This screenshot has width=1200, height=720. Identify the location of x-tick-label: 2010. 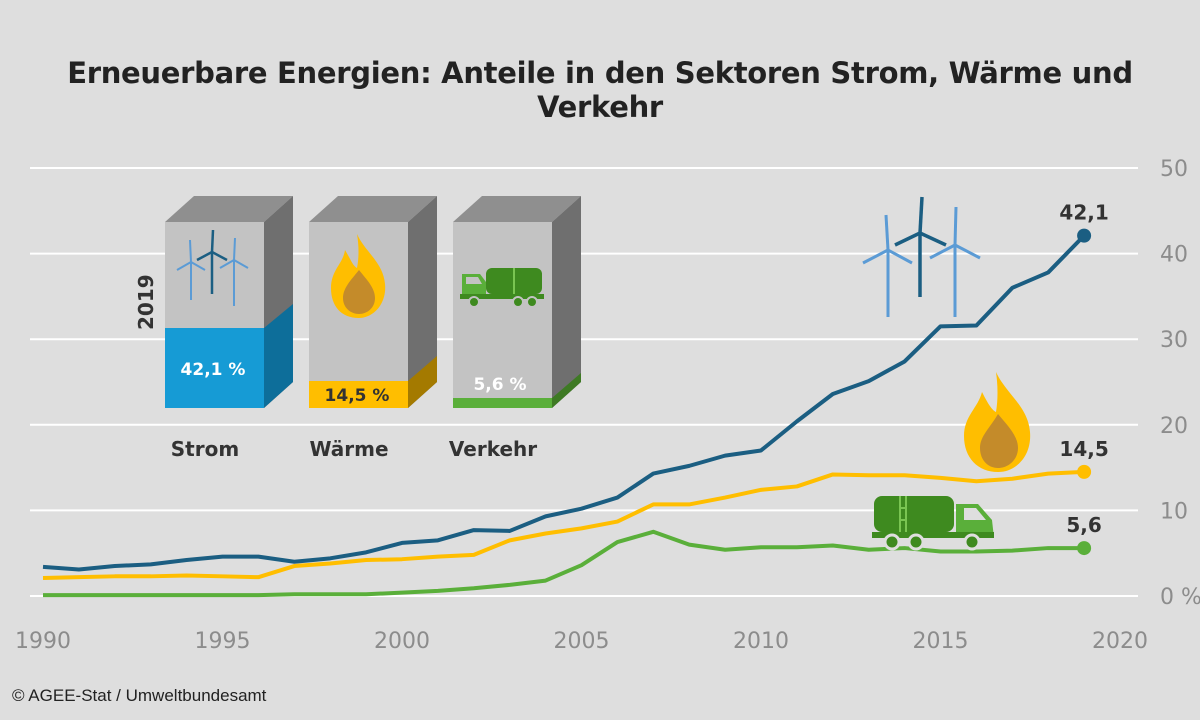
(761, 641).